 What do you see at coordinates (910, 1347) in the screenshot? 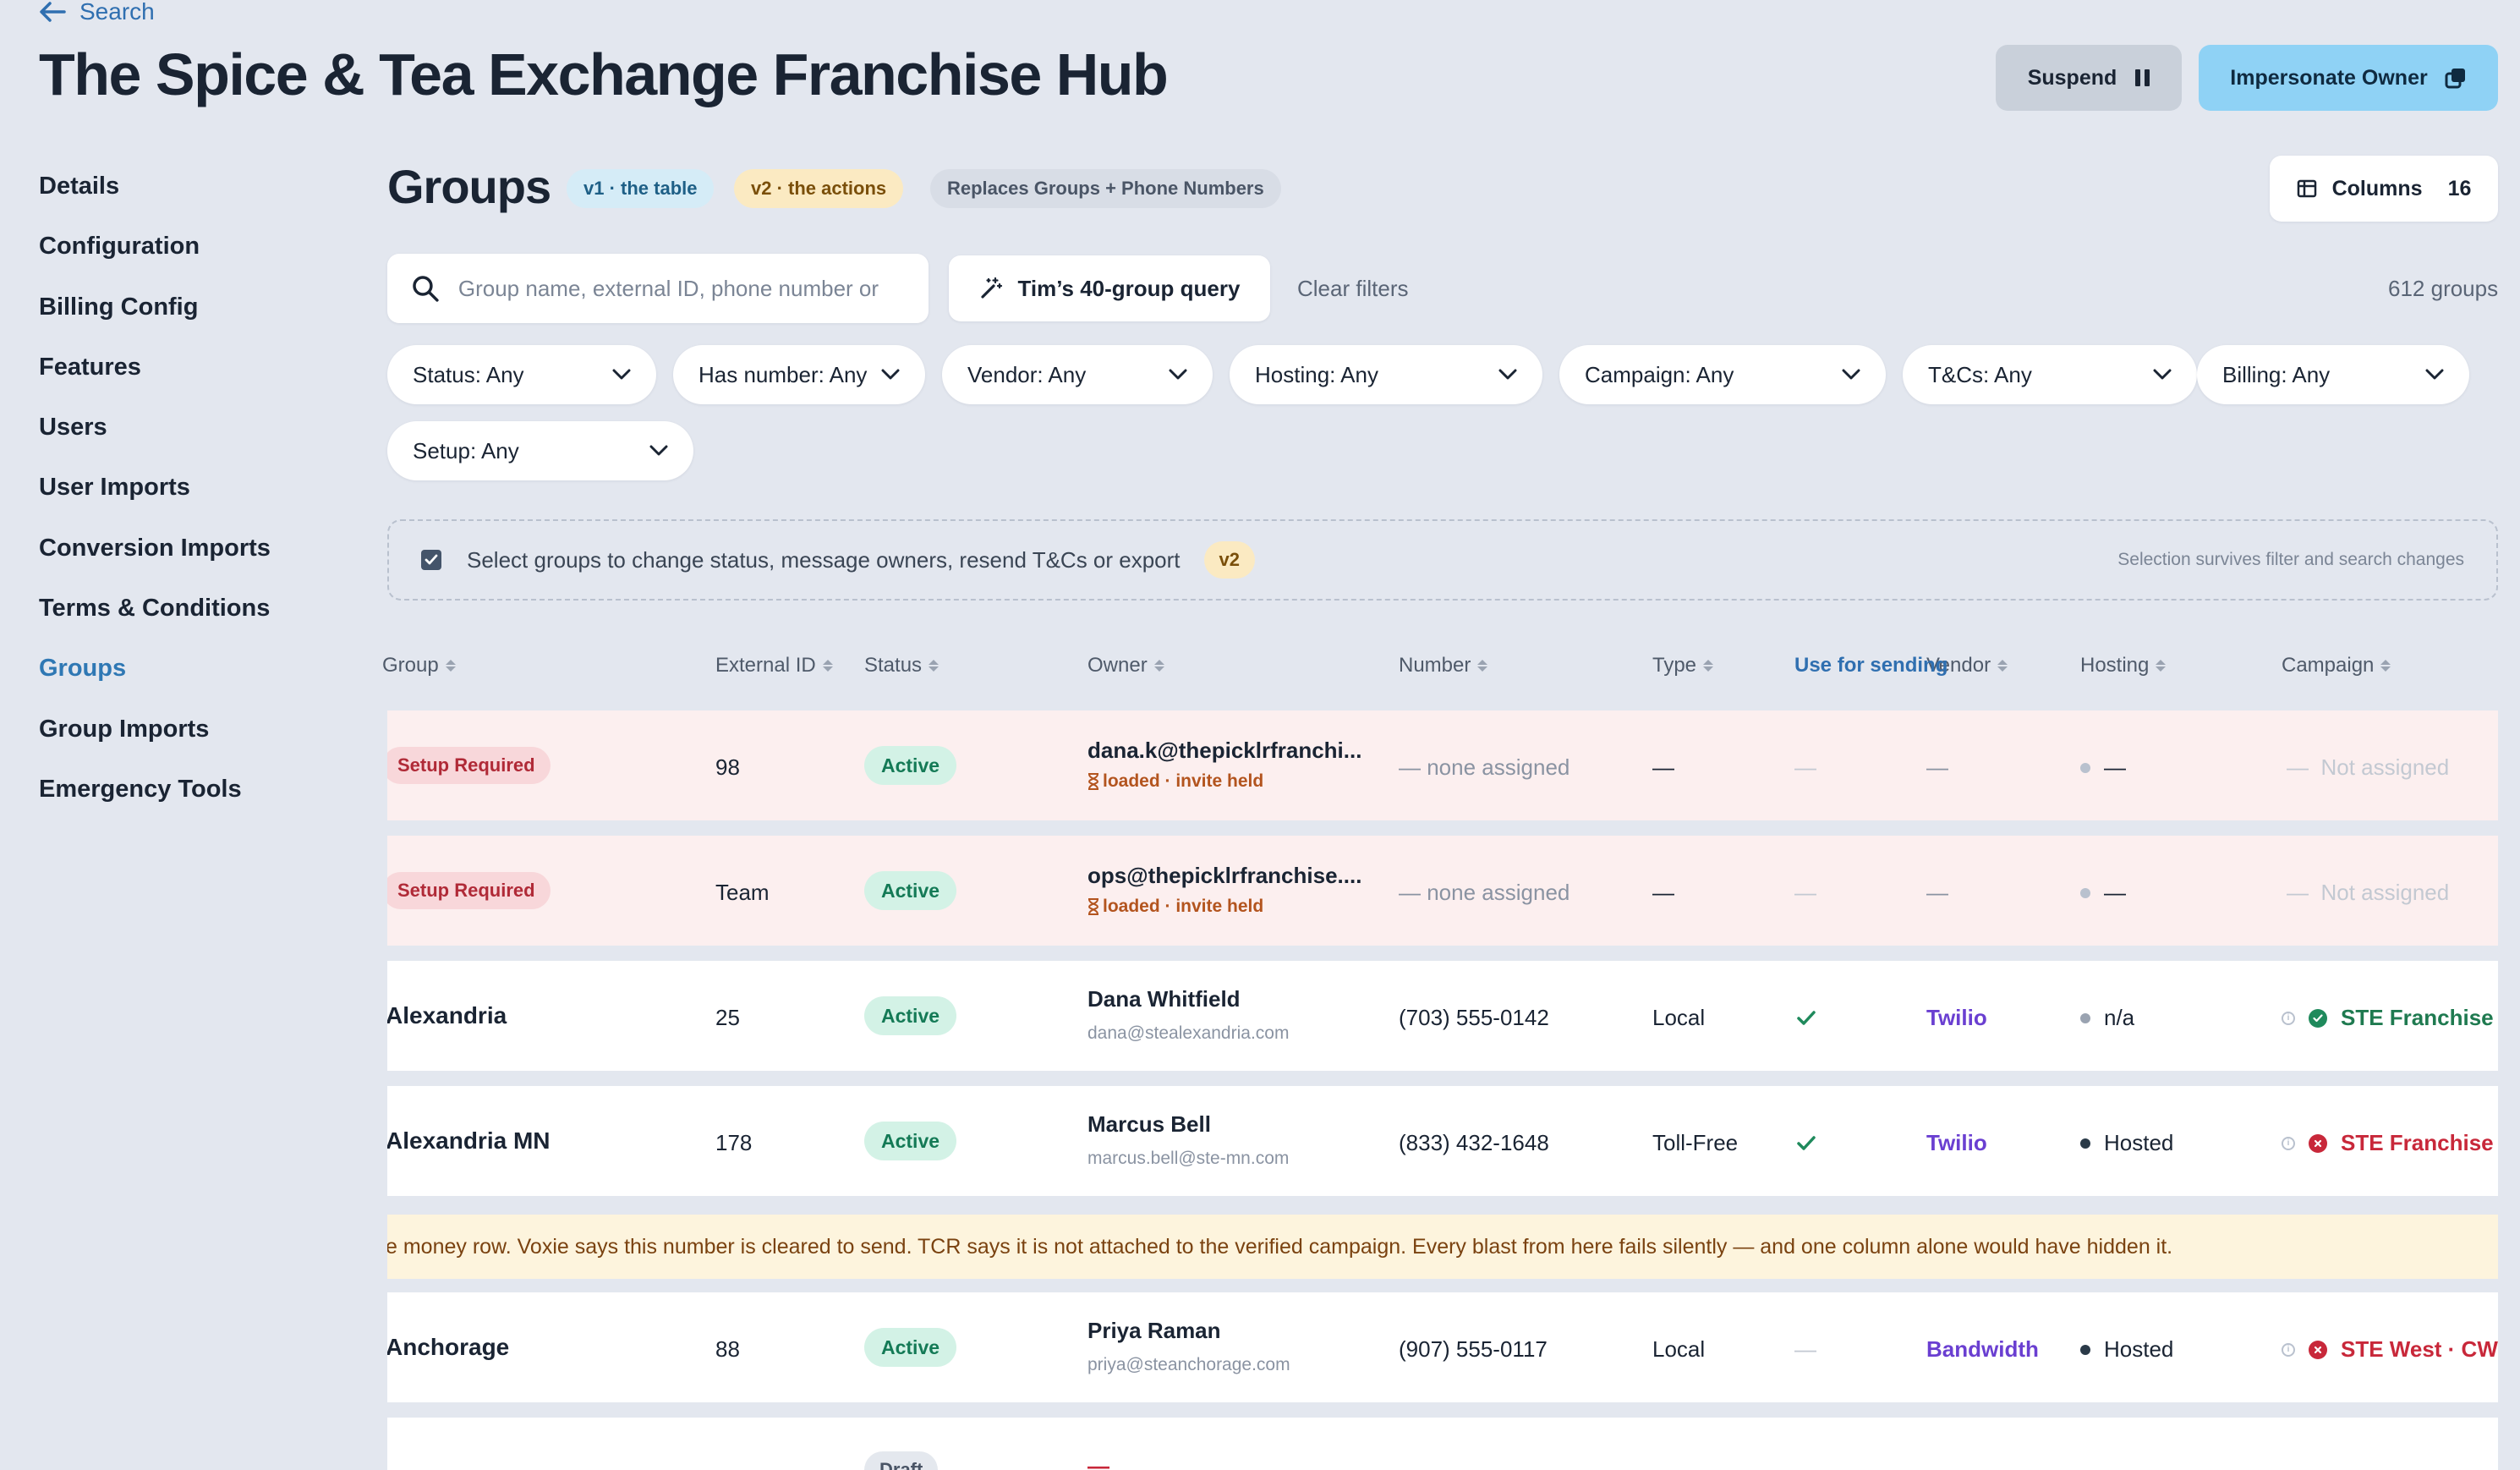
I see `status-badge: Active` at bounding box center [910, 1347].